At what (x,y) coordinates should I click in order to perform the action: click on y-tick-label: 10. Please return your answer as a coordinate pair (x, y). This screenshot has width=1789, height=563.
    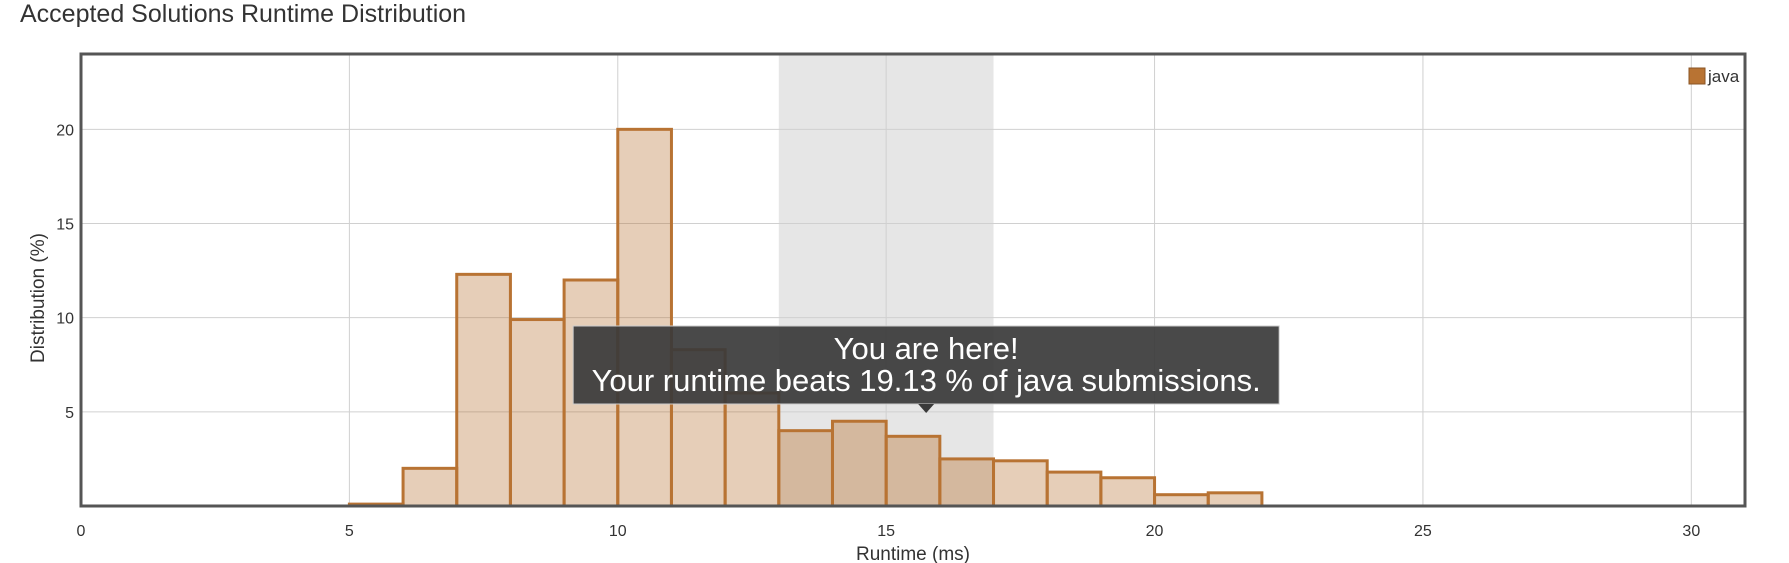
    Looking at the image, I should click on (65, 319).